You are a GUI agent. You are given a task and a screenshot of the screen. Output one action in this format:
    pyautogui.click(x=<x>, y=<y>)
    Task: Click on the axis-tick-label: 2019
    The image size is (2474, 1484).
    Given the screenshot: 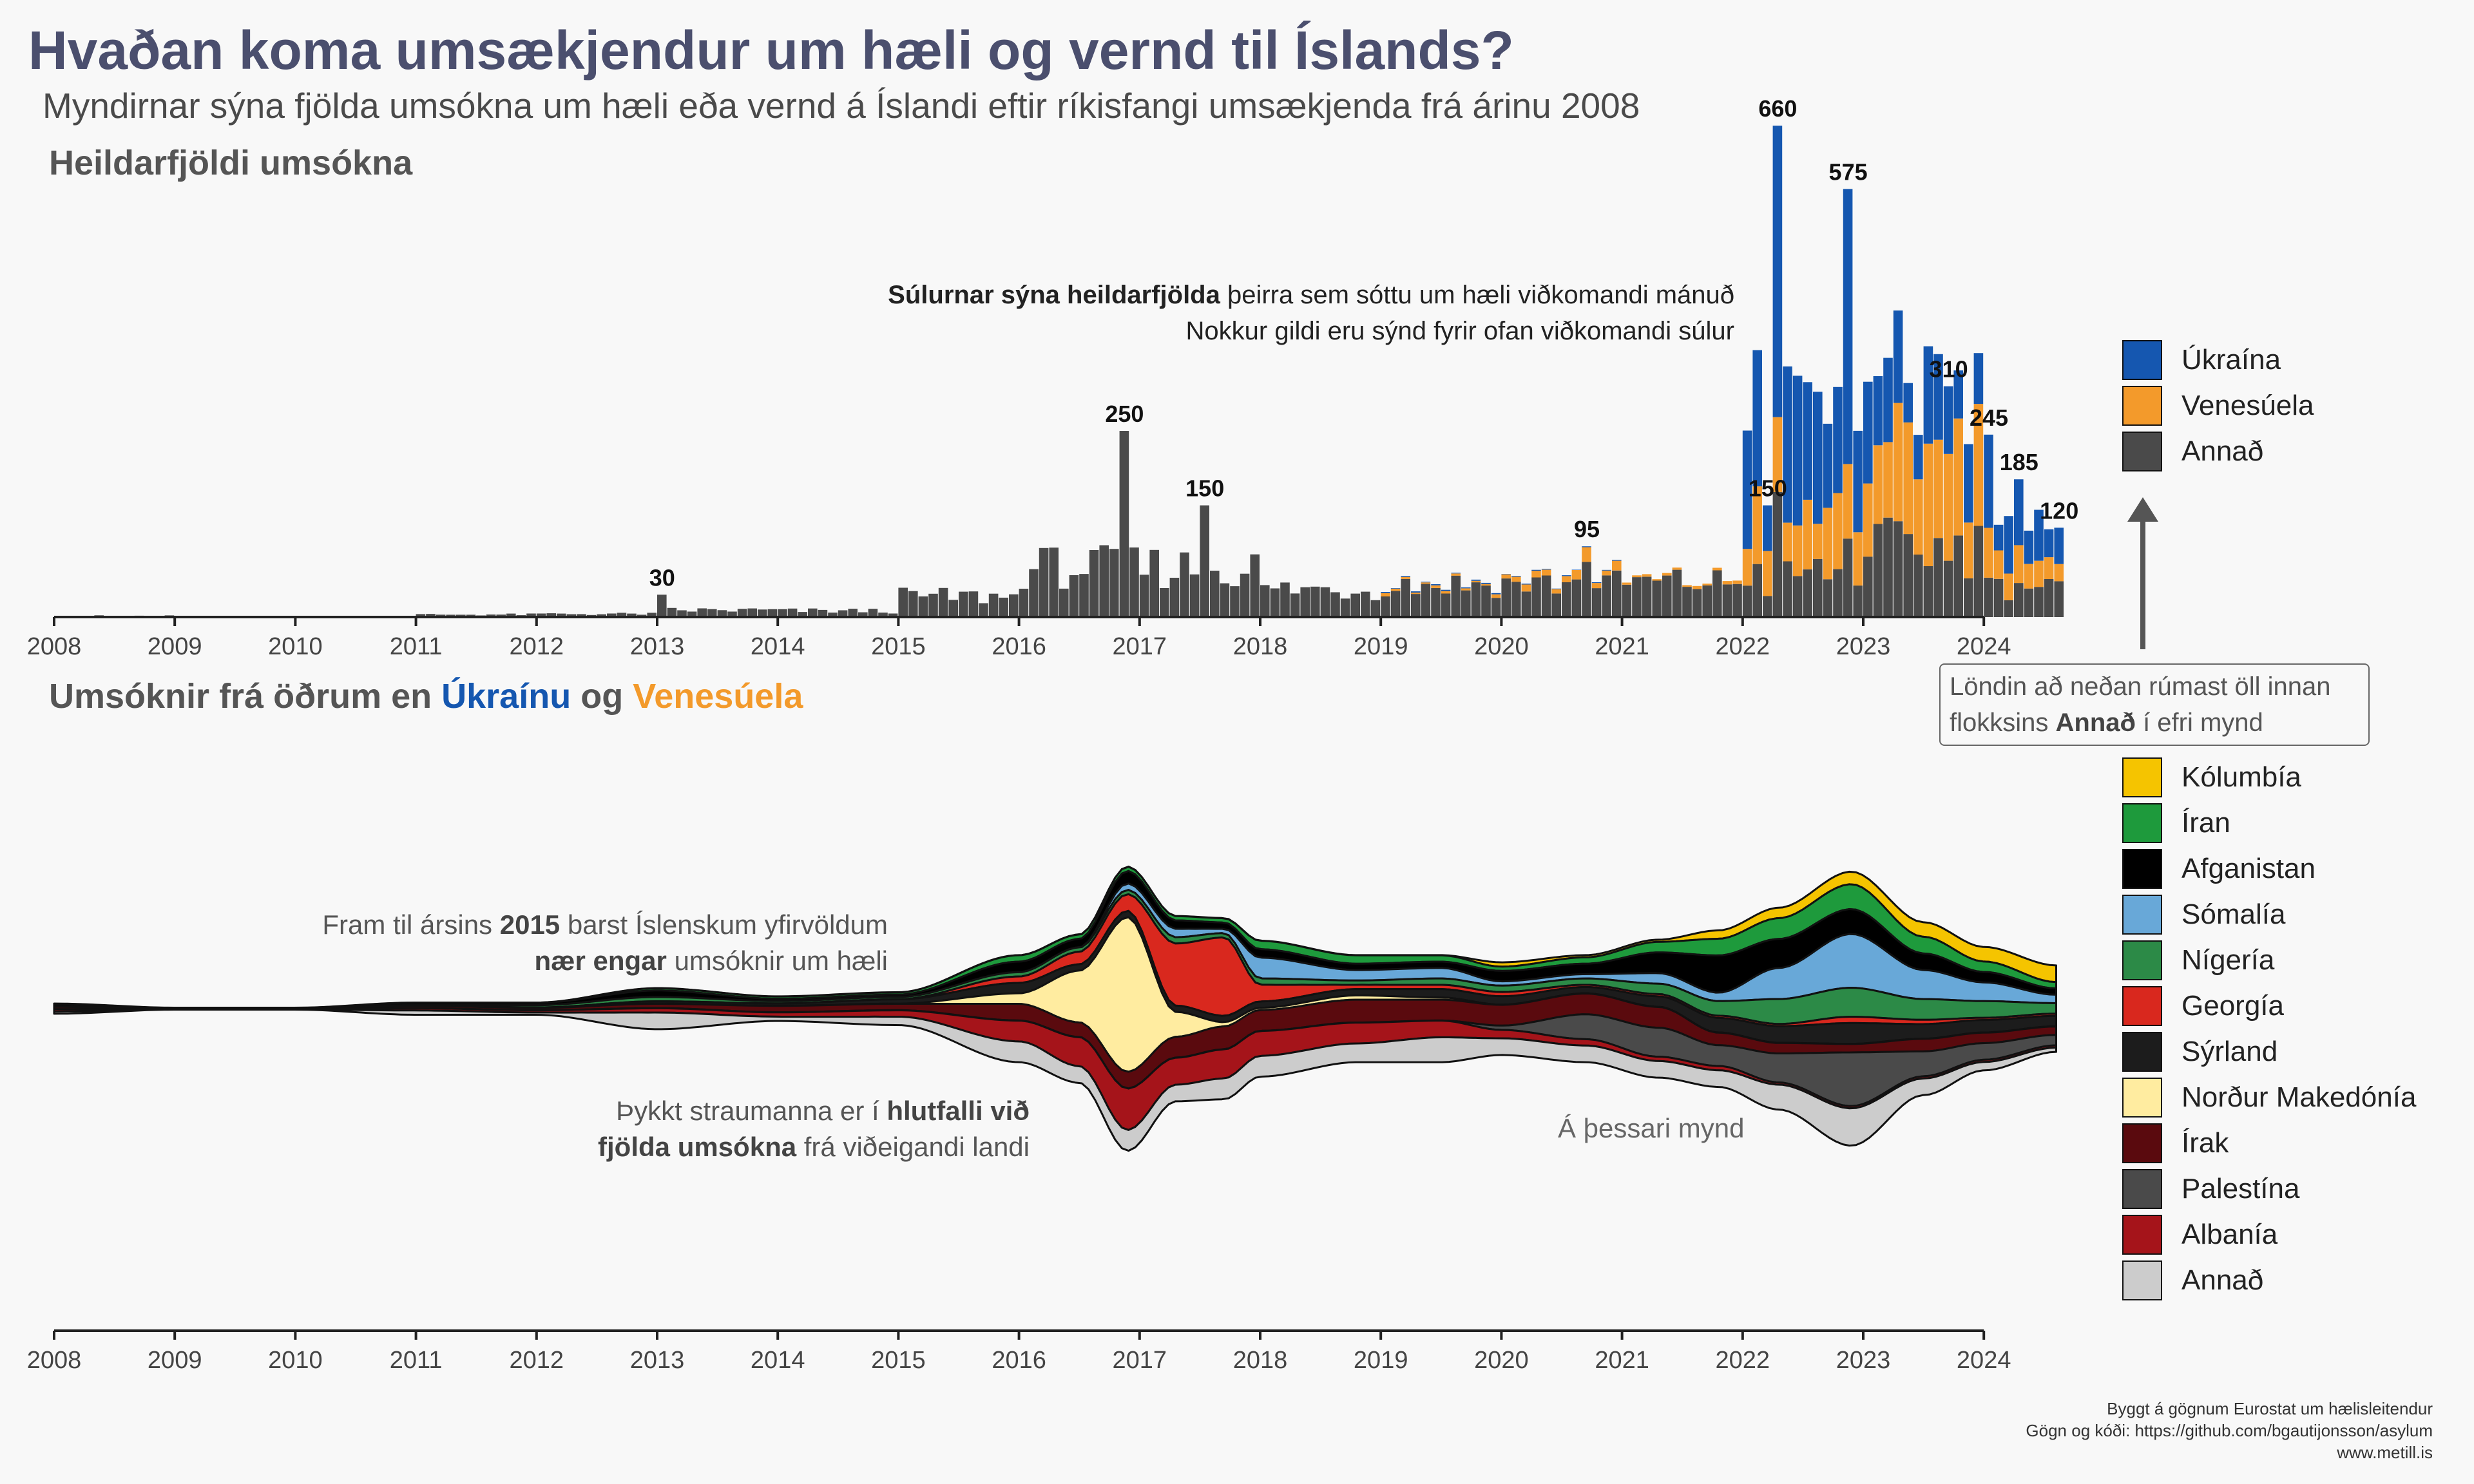 What is the action you would take?
    pyautogui.click(x=1381, y=646)
    